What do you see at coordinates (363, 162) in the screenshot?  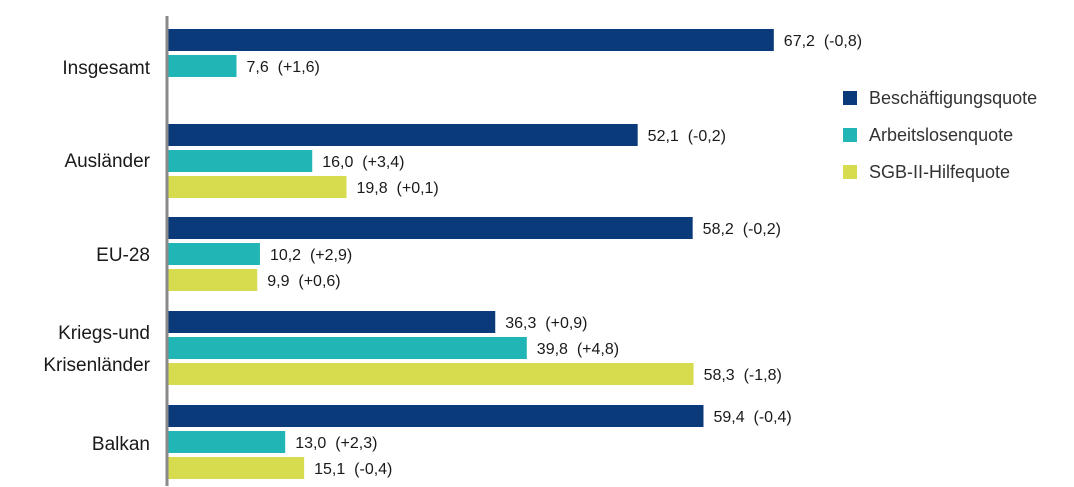 I see `data-label: 16,0 (+3,4)` at bounding box center [363, 162].